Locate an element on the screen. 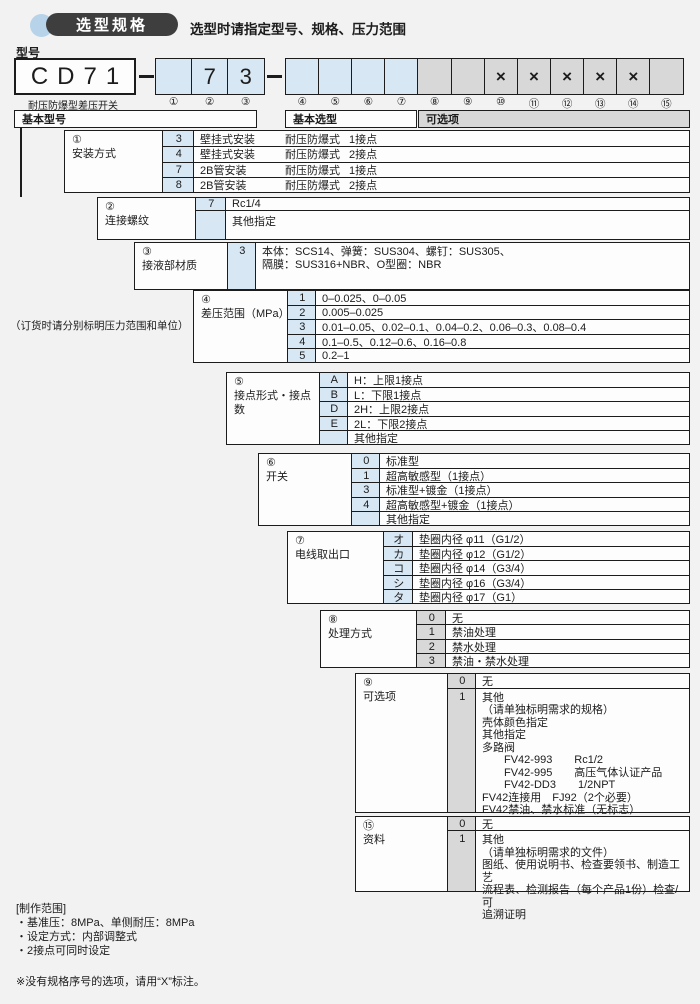 This screenshot has height=1004, width=700. section-name: 接液部材质 is located at coordinates (169, 266).